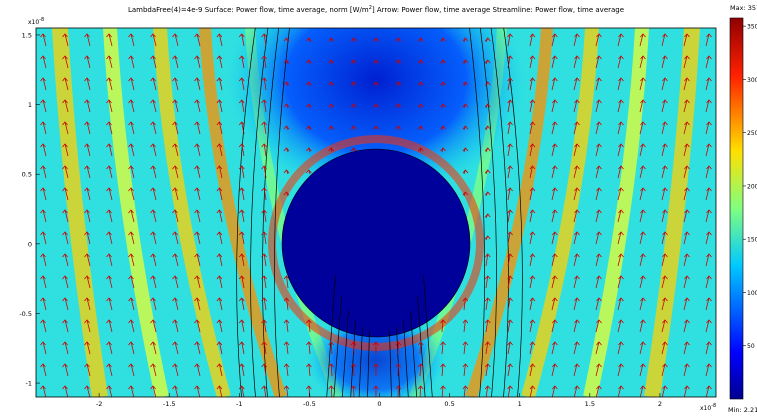  What do you see at coordinates (376, 243) in the screenshot?
I see `scatterer-disk` at bounding box center [376, 243].